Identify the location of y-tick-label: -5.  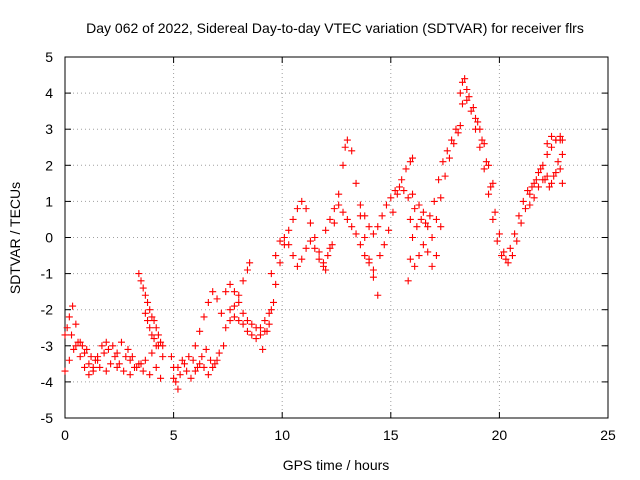
(47, 418).